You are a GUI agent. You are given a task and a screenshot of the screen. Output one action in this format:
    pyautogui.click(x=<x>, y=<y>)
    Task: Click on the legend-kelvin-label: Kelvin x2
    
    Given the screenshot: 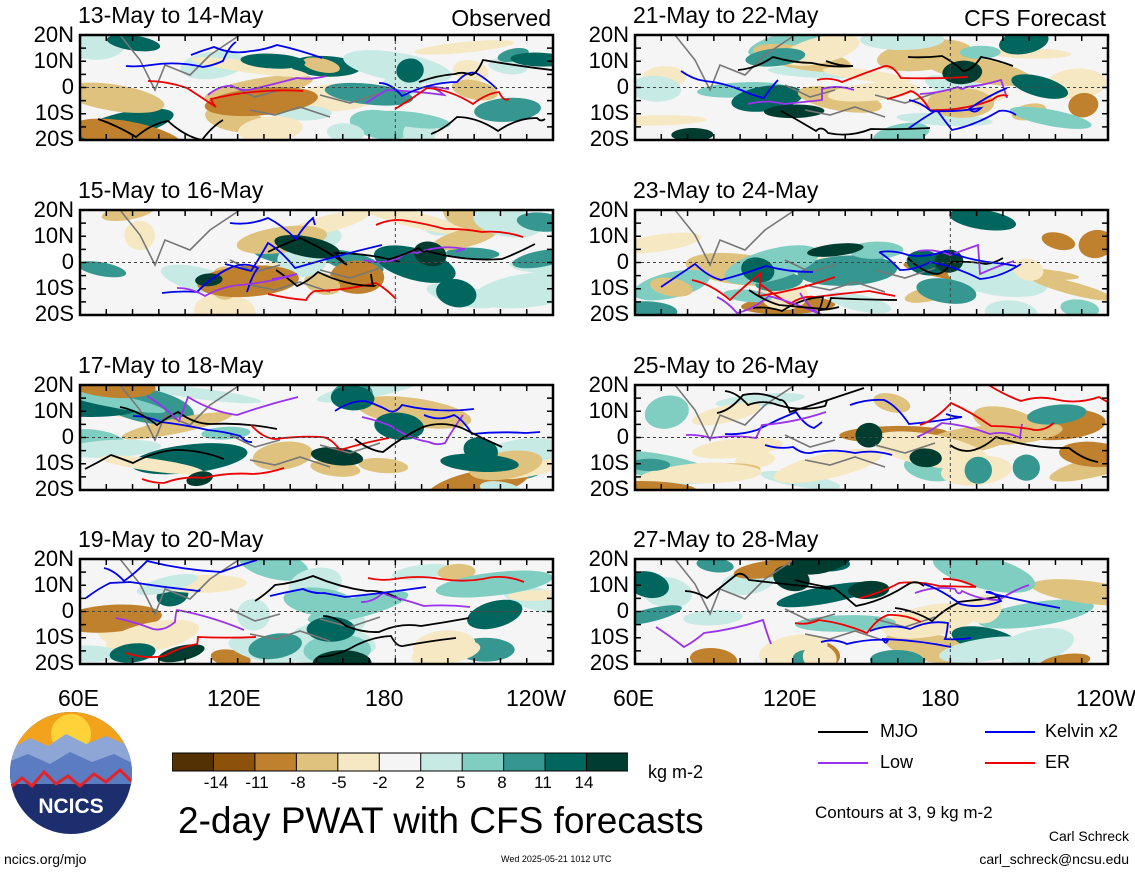 What is the action you would take?
    pyautogui.click(x=1082, y=731)
    